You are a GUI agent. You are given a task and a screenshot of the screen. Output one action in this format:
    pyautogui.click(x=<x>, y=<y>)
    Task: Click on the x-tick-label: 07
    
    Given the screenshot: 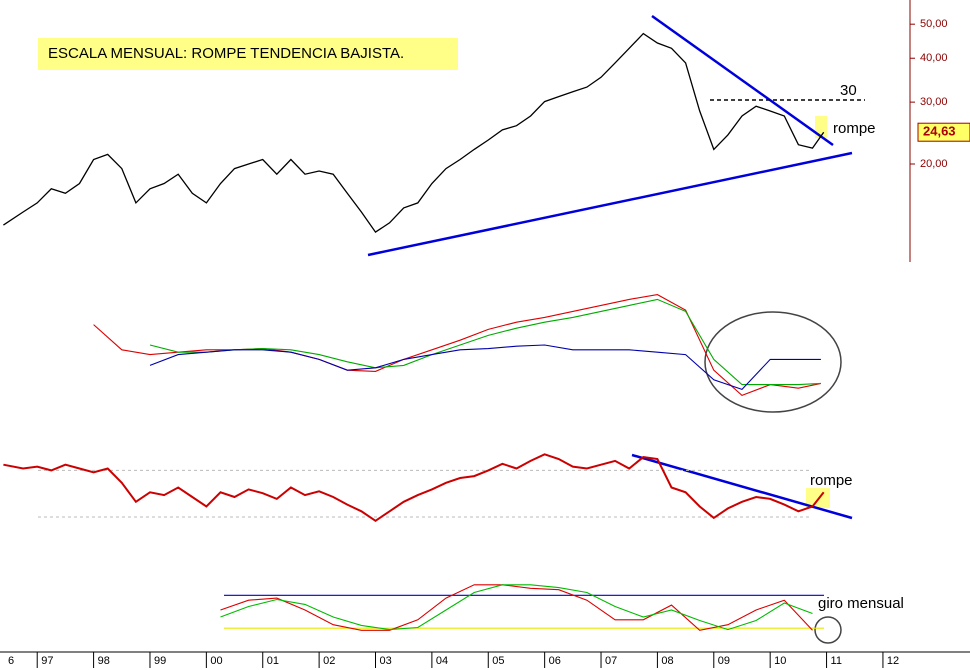 What is the action you would take?
    pyautogui.click(x=611, y=661)
    